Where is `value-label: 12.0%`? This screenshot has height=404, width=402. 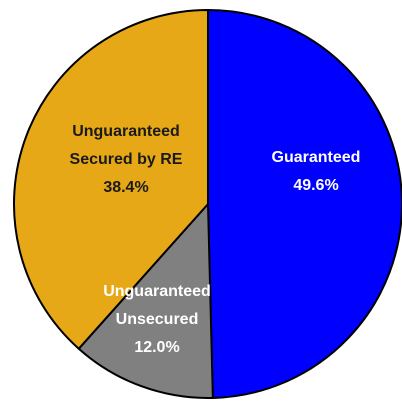
value-label: 12.0% is located at coordinates (156, 347).